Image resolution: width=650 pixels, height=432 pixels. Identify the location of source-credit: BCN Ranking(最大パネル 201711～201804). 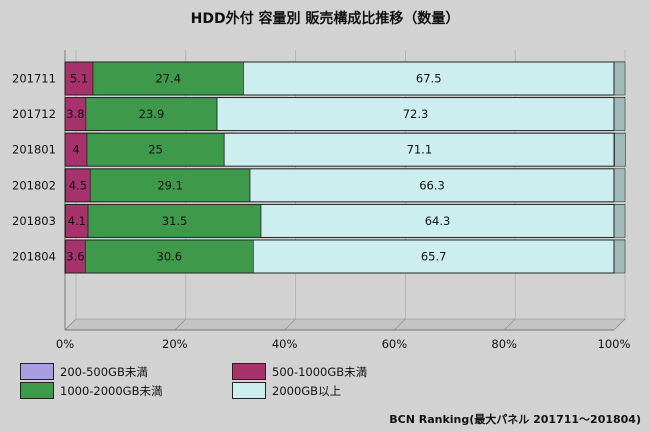
(515, 419).